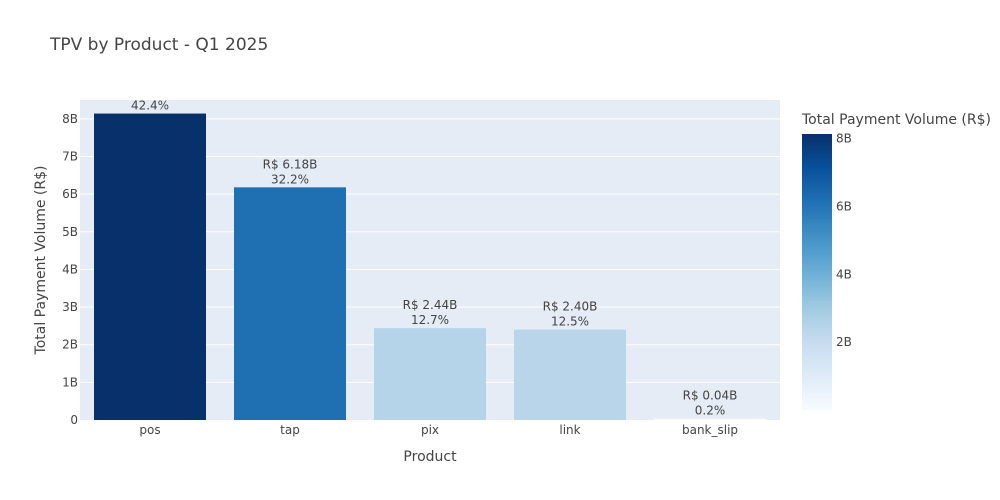  Describe the element at coordinates (70, 232) in the screenshot. I see `y-tick-label: 5B` at that location.